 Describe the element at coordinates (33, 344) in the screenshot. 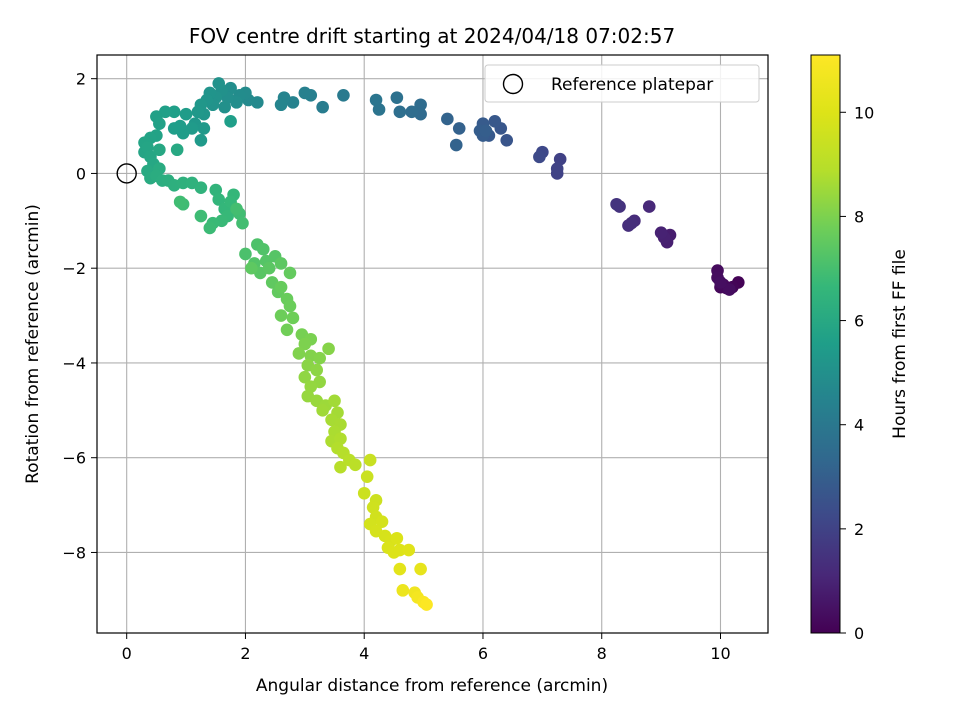

I see `y-axis-label: Rotation from reference (arcmin)` at that location.